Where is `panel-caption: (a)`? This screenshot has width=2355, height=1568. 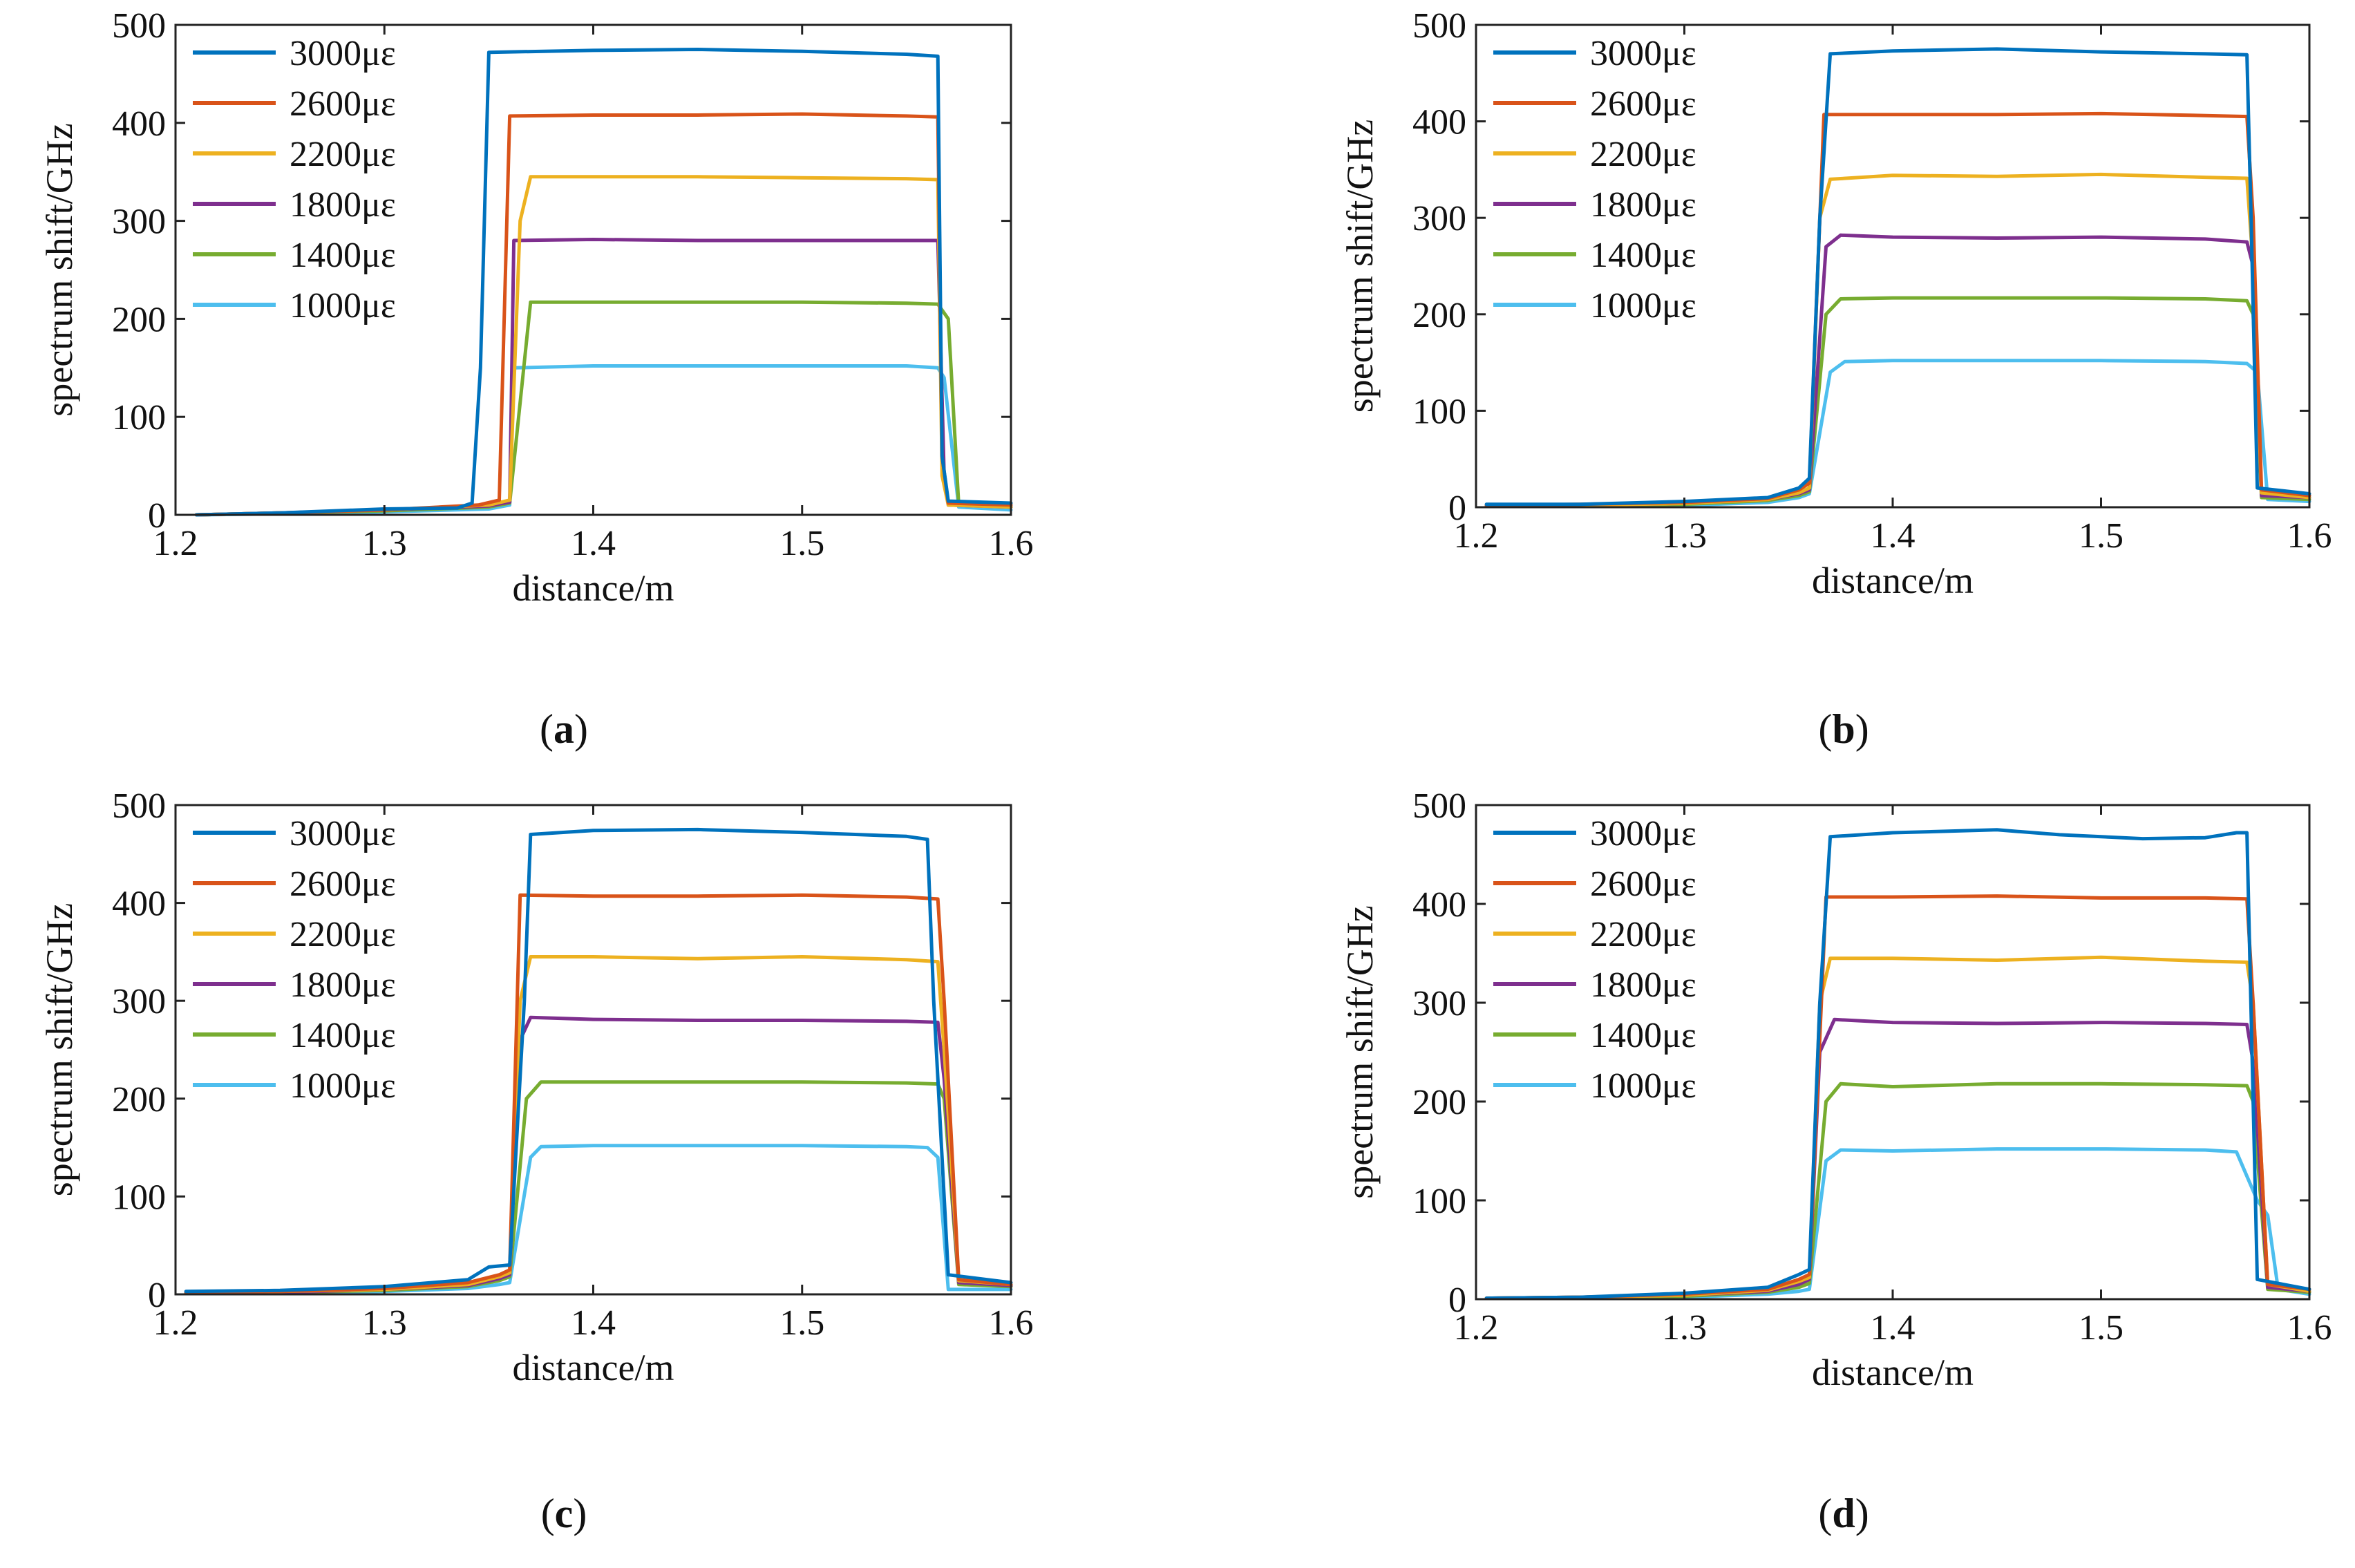 panel-caption: (a) is located at coordinates (564, 729).